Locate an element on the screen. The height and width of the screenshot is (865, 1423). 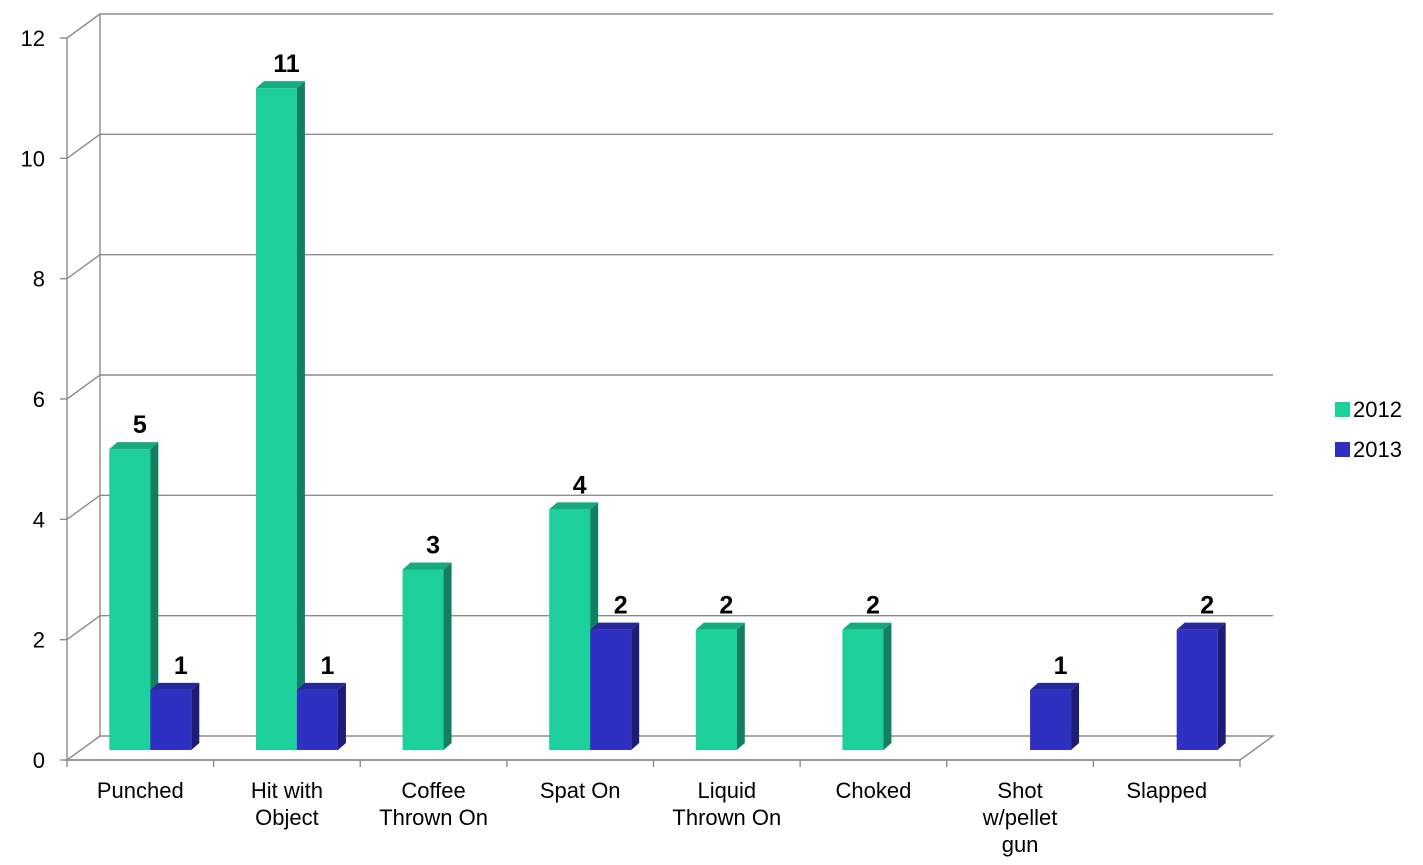
chart-floor is located at coordinates (670, 748).